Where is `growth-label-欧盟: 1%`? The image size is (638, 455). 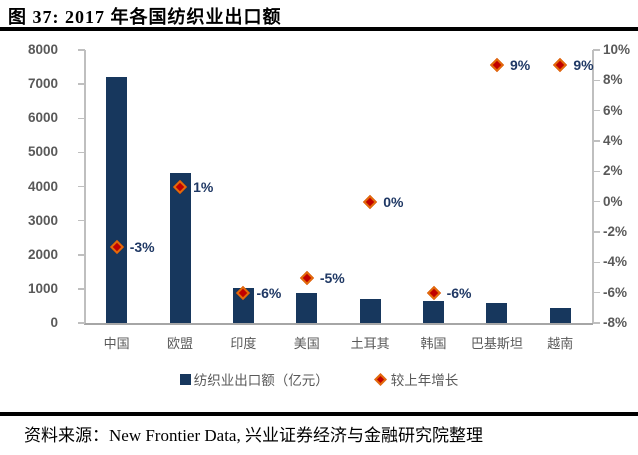
growth-label-欧盟: 1% is located at coordinates (203, 186).